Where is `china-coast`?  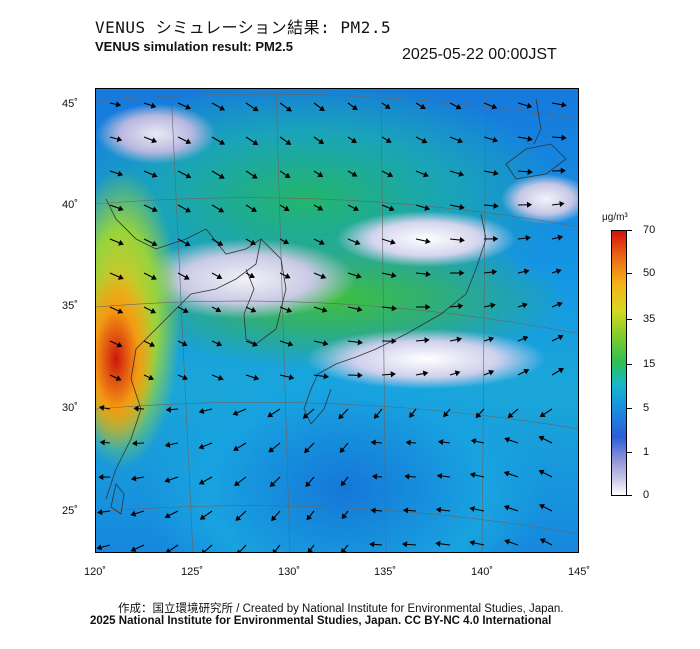 china-coast is located at coordinates (183, 349).